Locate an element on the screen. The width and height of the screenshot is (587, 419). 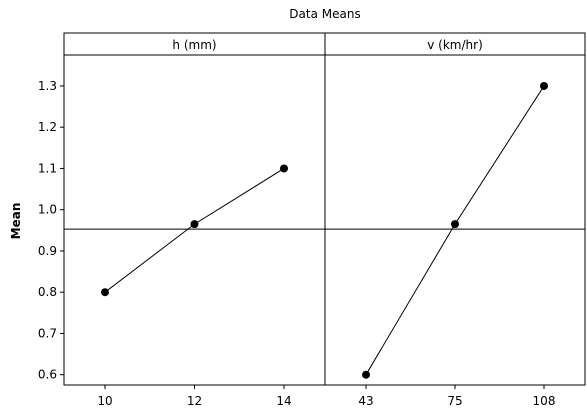
y-tick-label: 1.2 is located at coordinates (47, 127).